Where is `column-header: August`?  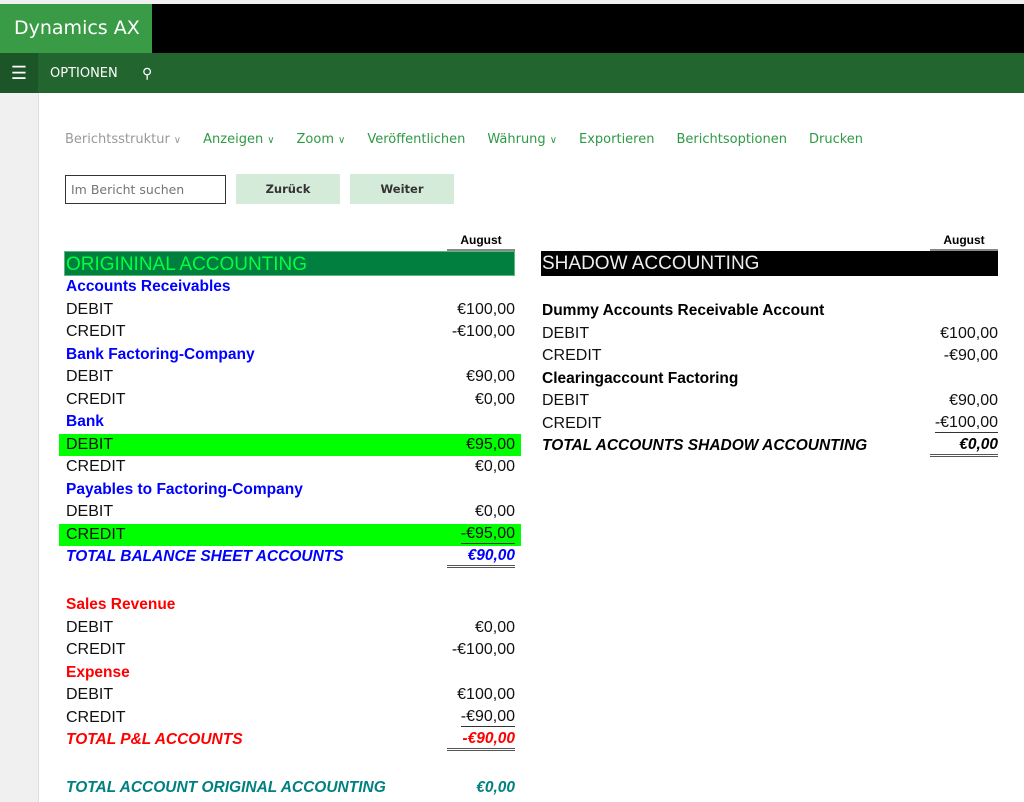 column-header: August is located at coordinates (769, 241).